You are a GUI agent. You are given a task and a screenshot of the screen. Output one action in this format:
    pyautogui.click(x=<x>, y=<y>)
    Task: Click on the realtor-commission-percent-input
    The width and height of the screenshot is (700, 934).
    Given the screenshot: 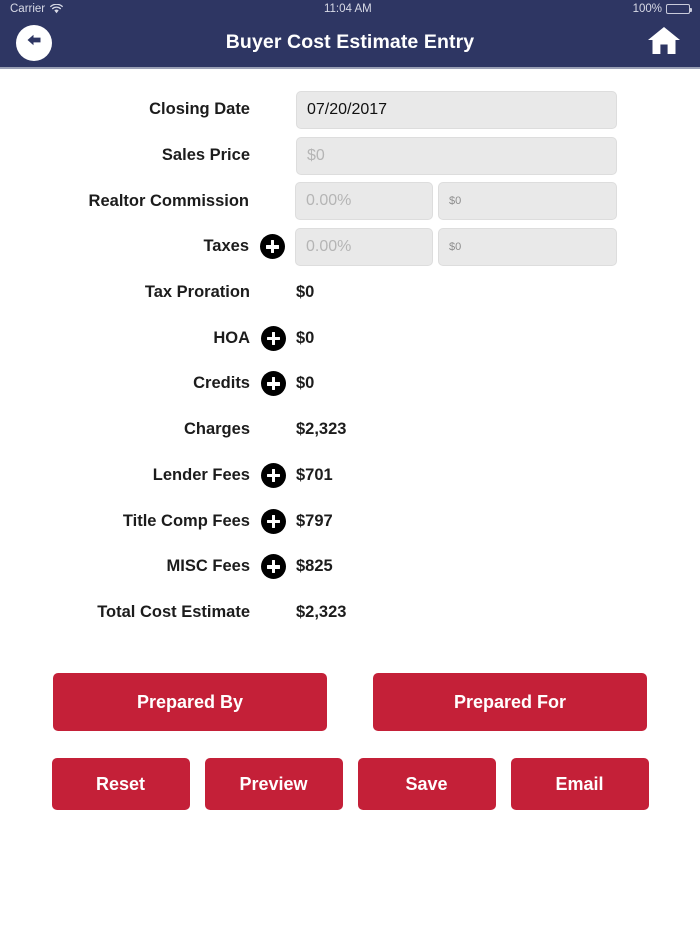 What is the action you would take?
    pyautogui.click(x=364, y=201)
    